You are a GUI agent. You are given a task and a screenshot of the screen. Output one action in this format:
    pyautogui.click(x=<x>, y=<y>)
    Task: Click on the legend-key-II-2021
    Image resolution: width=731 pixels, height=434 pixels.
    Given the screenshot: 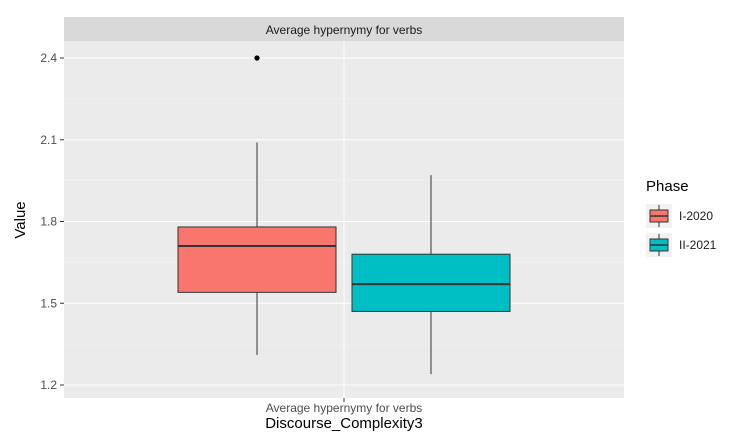 What is the action you would take?
    pyautogui.click(x=659, y=245)
    